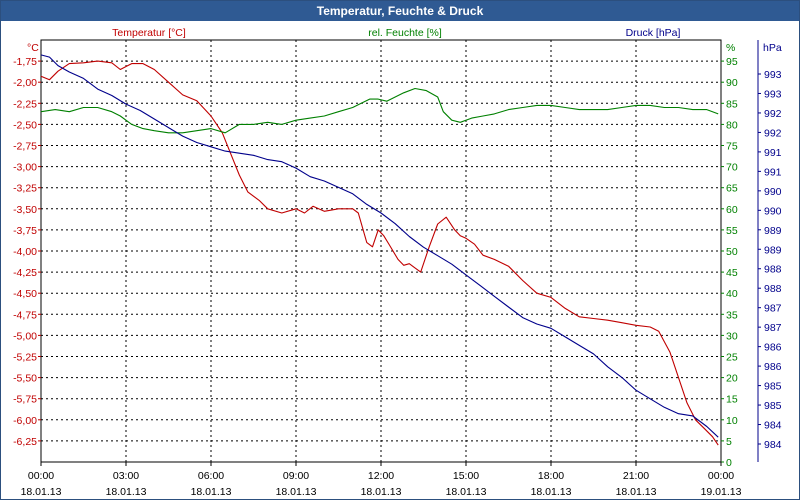 This screenshot has width=800, height=501. What do you see at coordinates (732, 421) in the screenshot?
I see `humidity-tick-label: 10` at bounding box center [732, 421].